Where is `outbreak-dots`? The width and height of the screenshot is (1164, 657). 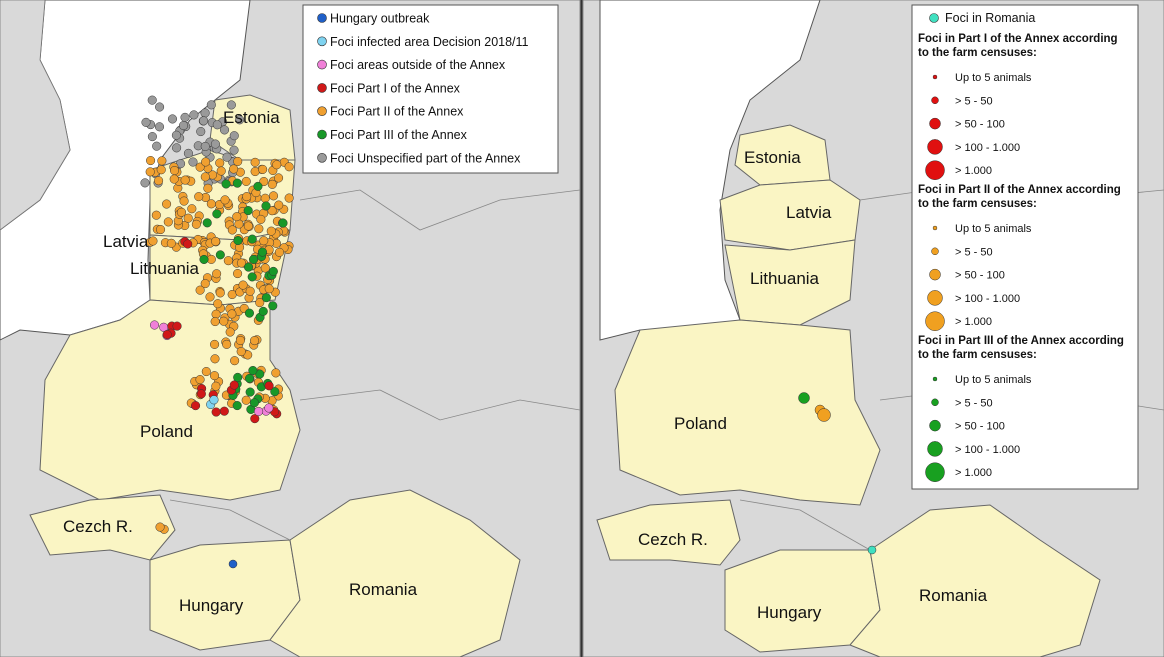 outbreak-dots is located at coordinates (217, 332).